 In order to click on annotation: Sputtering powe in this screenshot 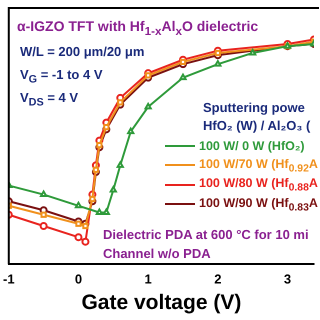, I will do `click(254, 107)`.